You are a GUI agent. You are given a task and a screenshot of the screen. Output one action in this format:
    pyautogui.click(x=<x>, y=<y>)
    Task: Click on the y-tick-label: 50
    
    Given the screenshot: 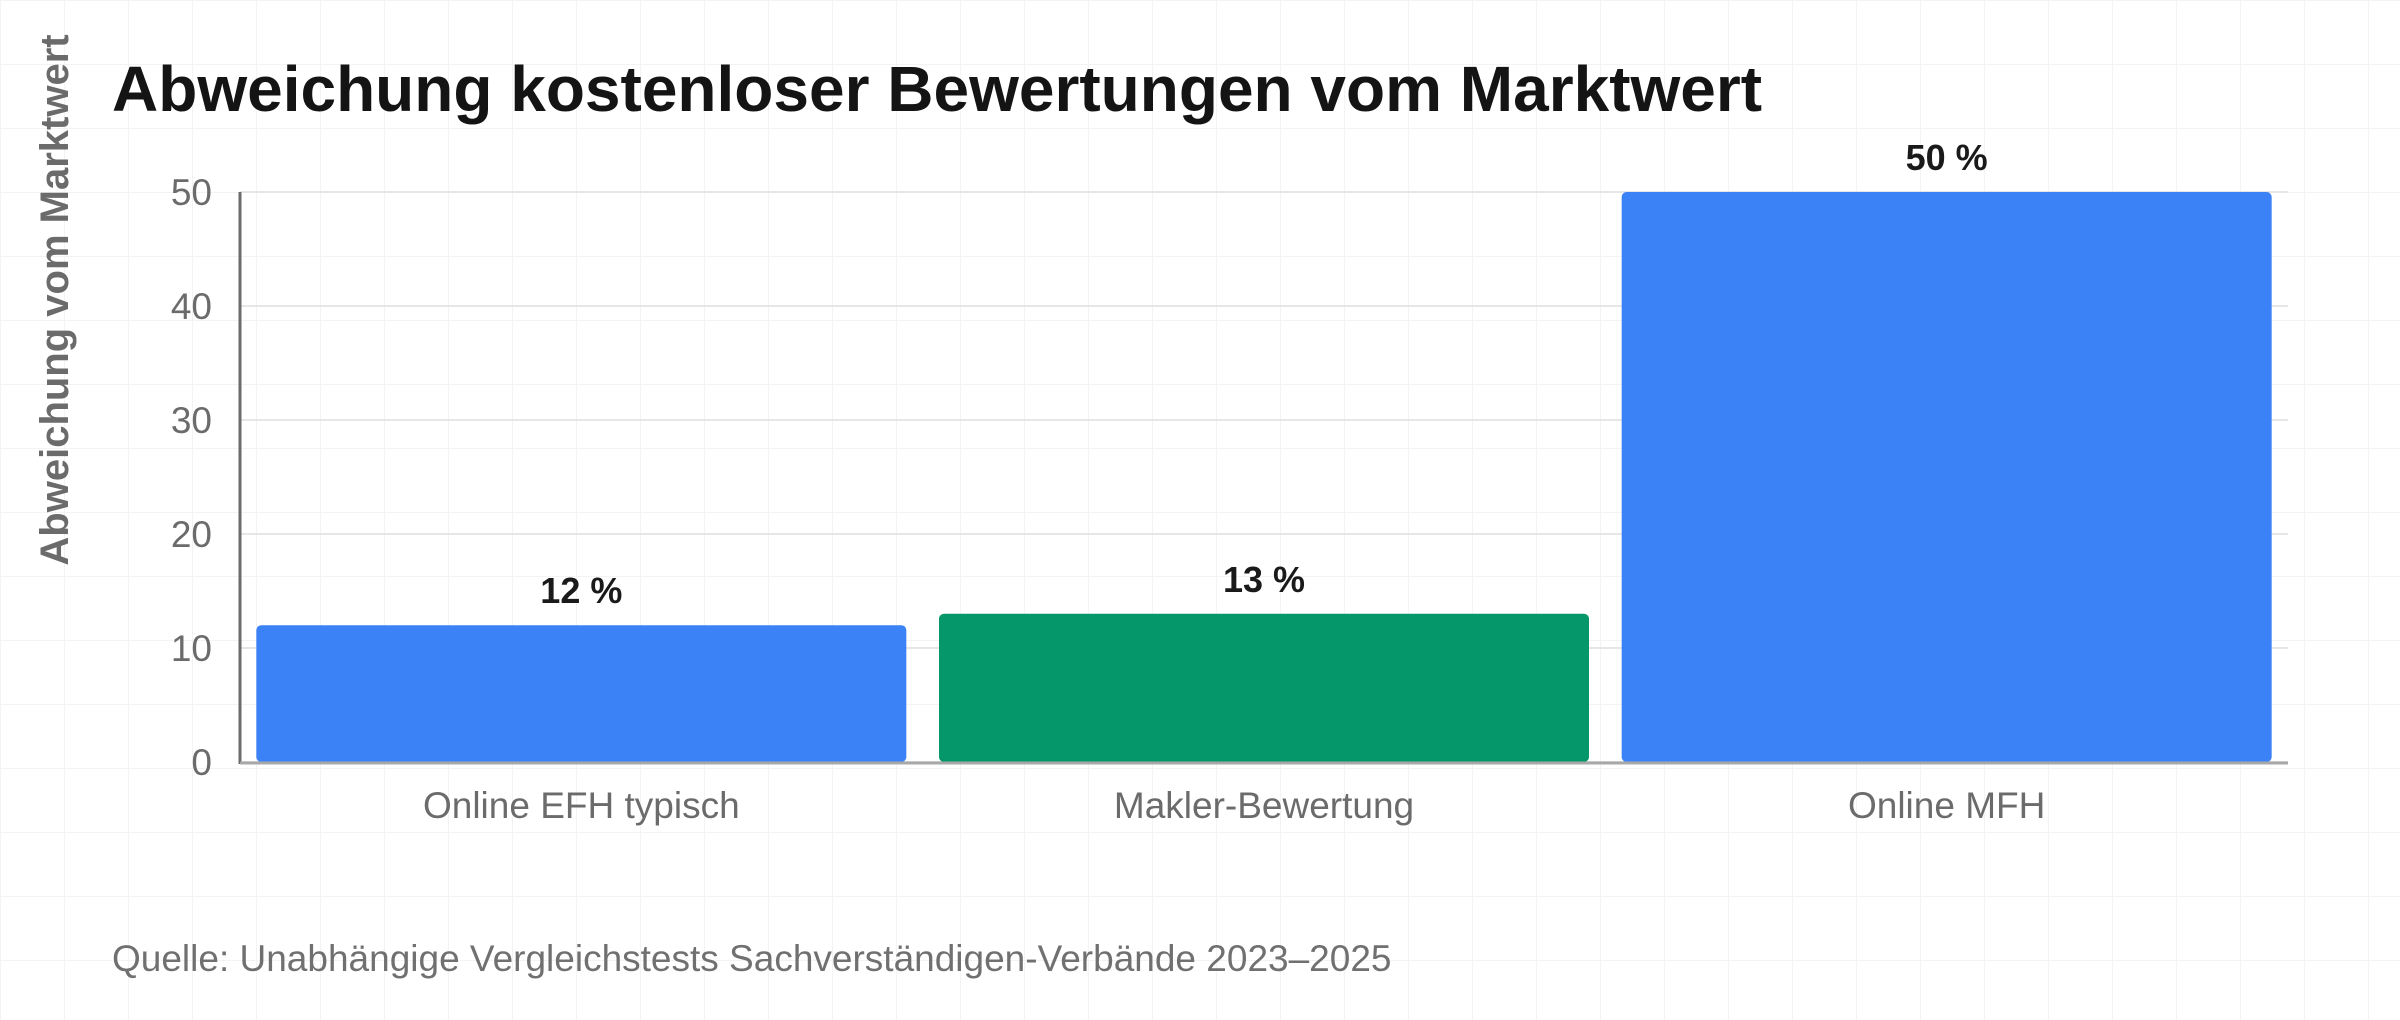 What is the action you would take?
    pyautogui.click(x=191, y=192)
    